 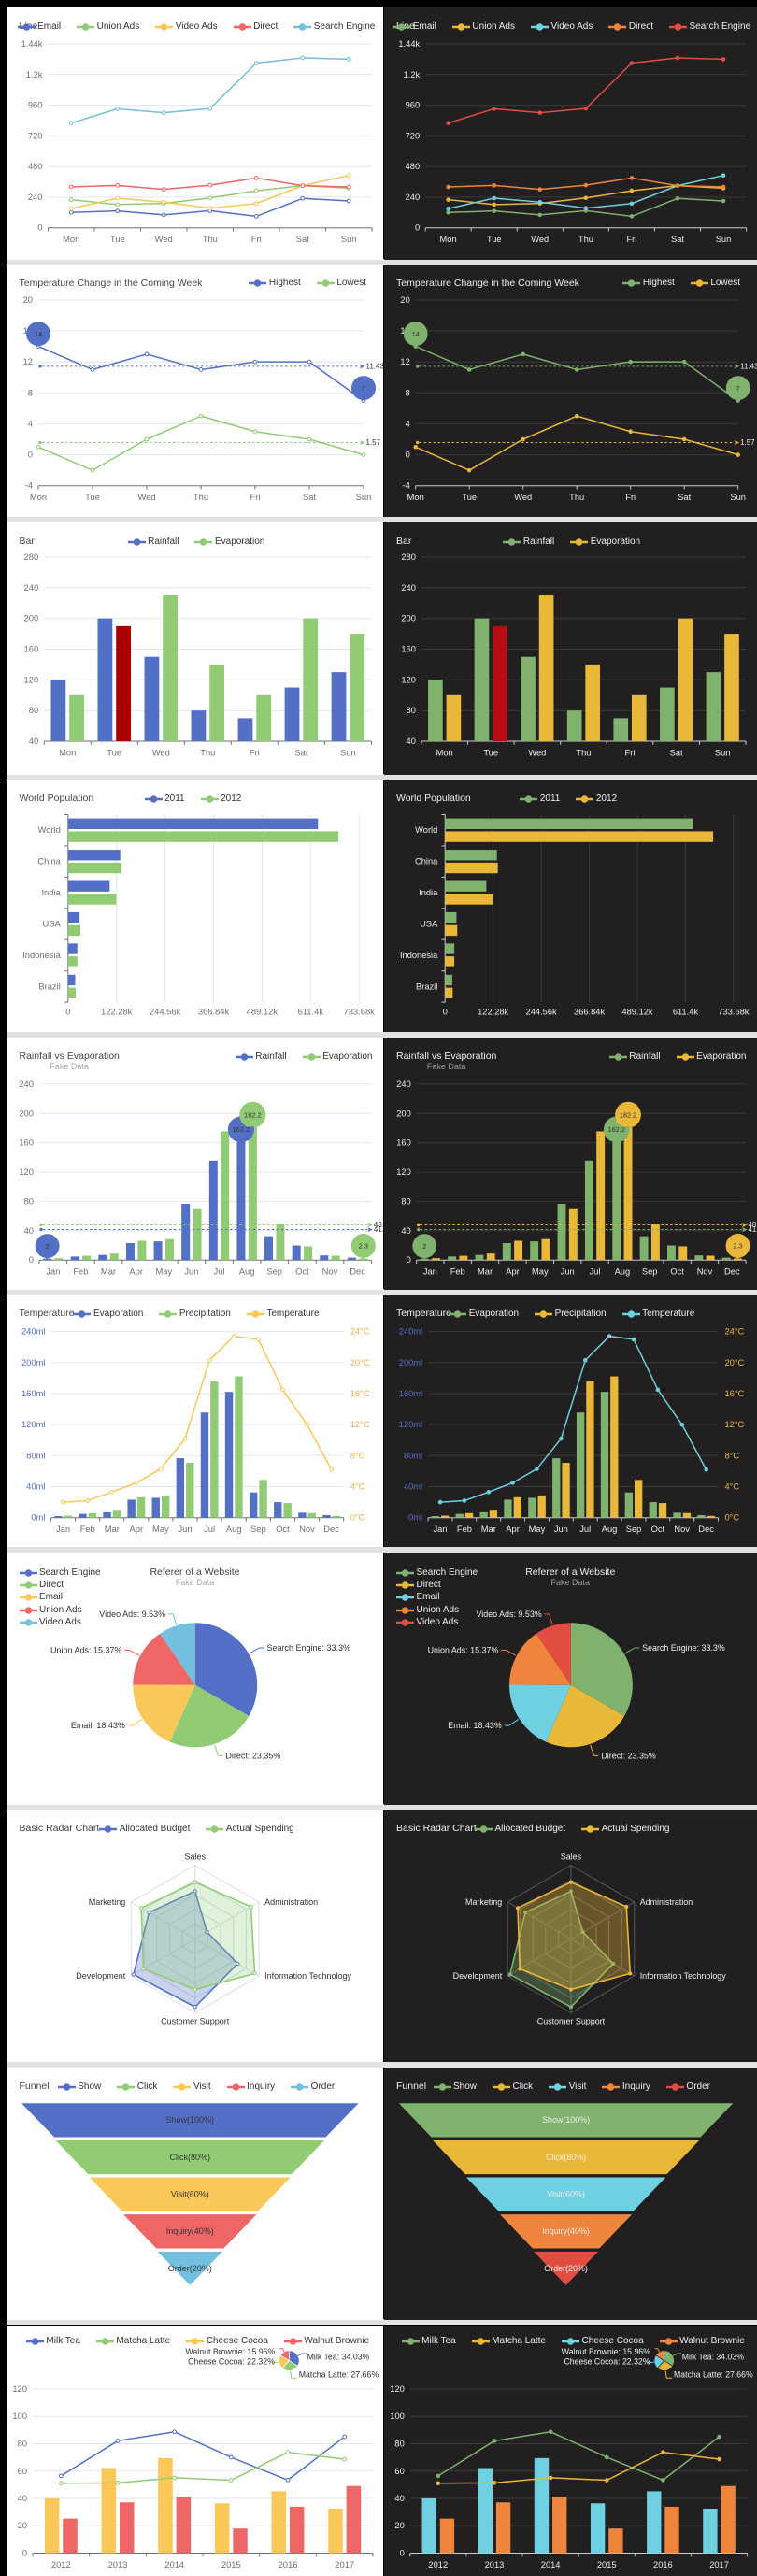 I want to click on svg-text: Sales, so click(x=570, y=1856).